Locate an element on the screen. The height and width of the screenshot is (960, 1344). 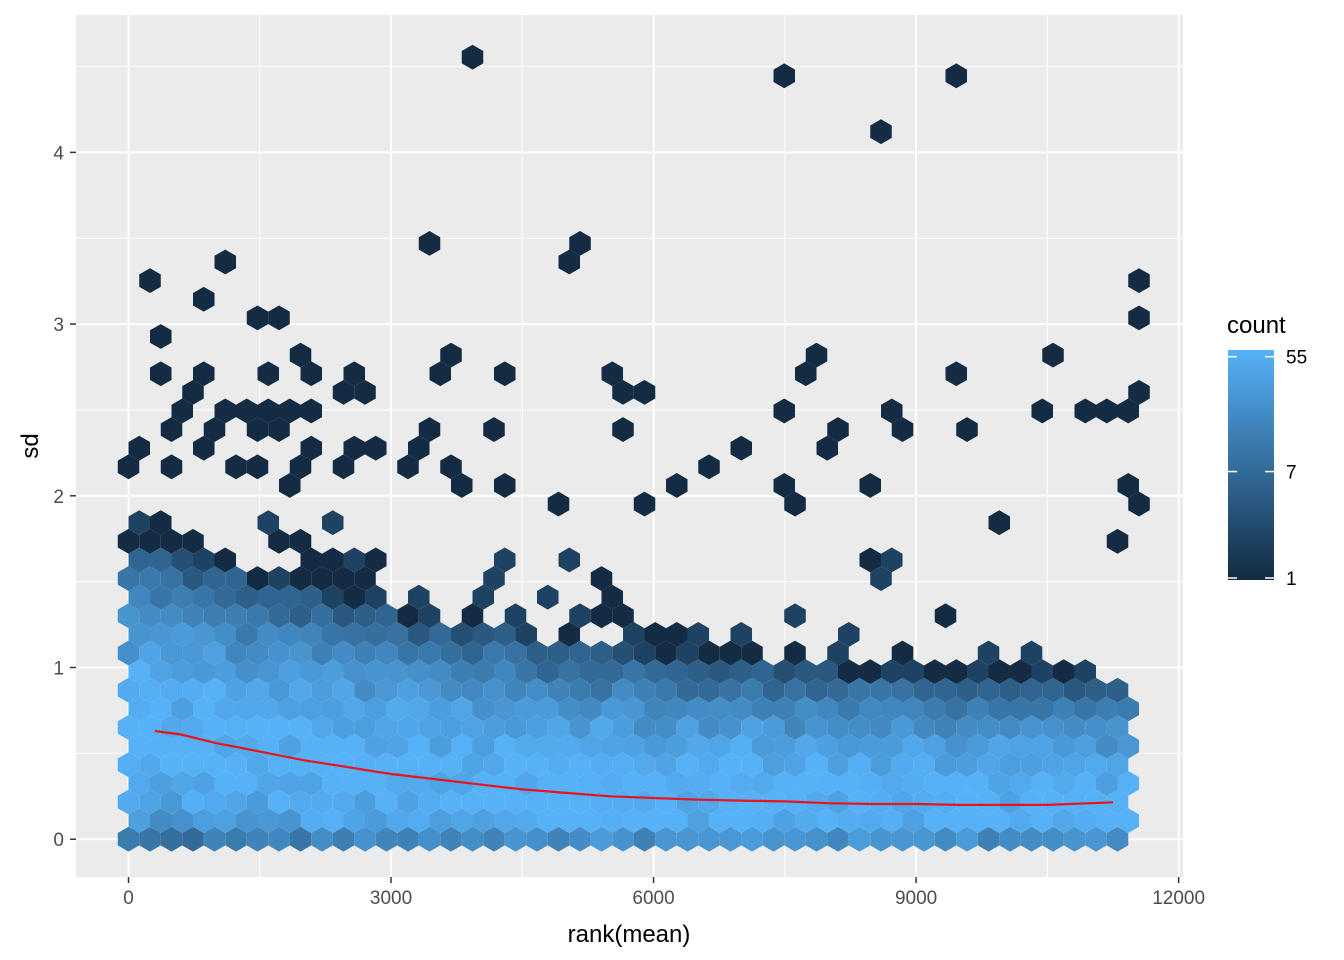
legend-label: 1 is located at coordinates (1291, 579).